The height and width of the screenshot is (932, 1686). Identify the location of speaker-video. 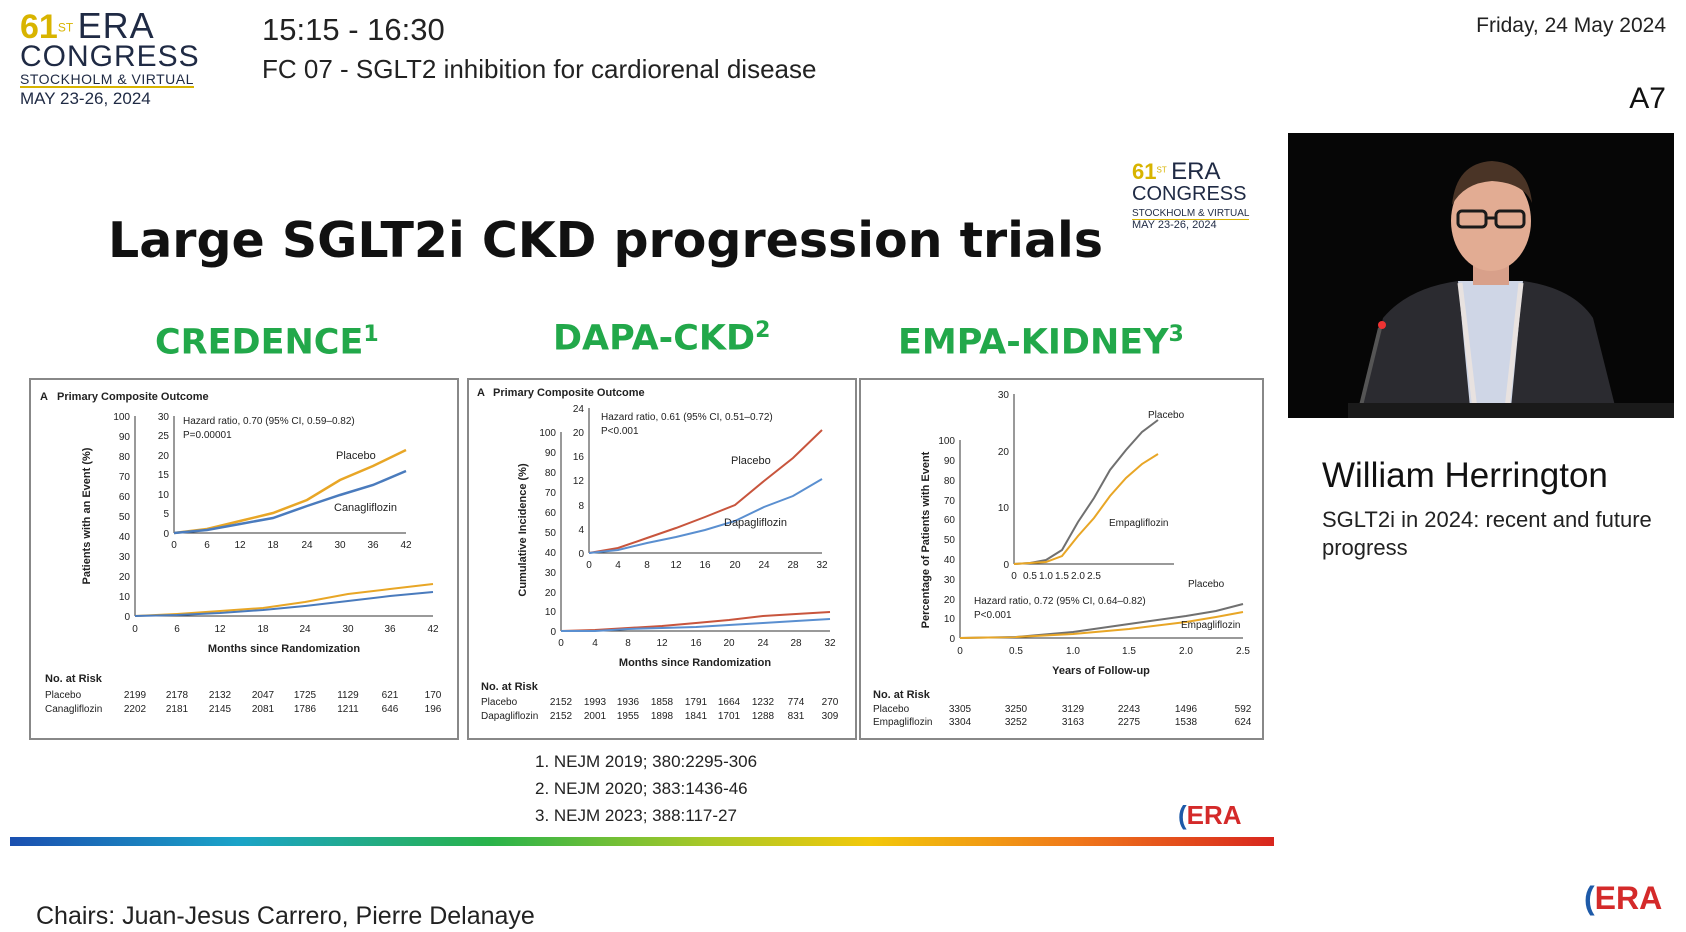
(1481, 275).